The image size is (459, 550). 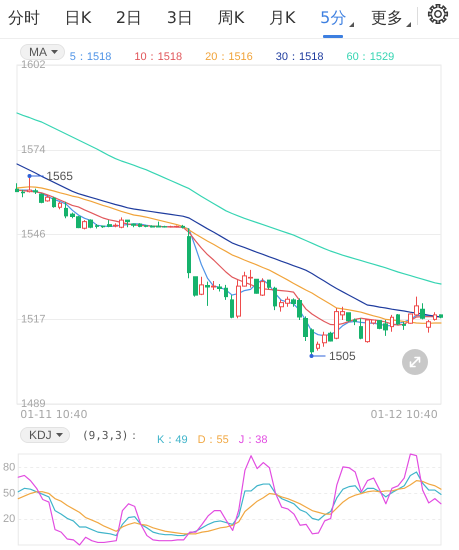 I want to click on text: 更多, so click(x=386, y=18).